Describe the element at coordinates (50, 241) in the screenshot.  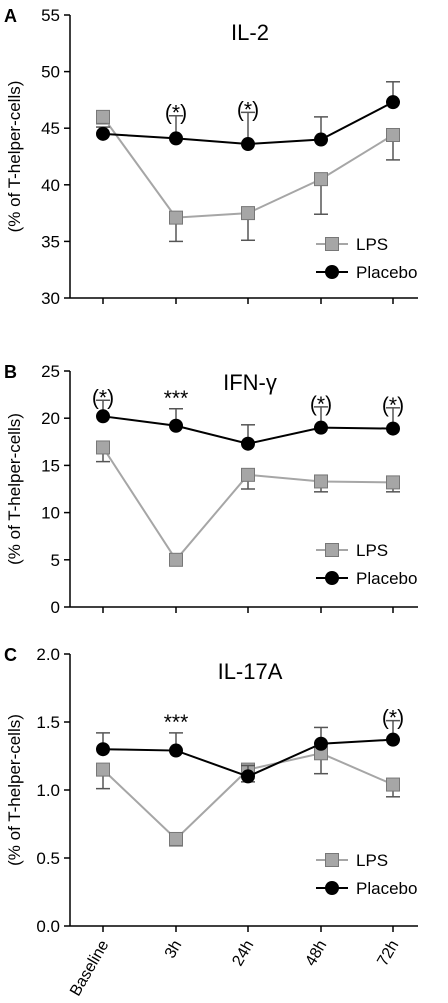
I see `y-tick-label: 35` at that location.